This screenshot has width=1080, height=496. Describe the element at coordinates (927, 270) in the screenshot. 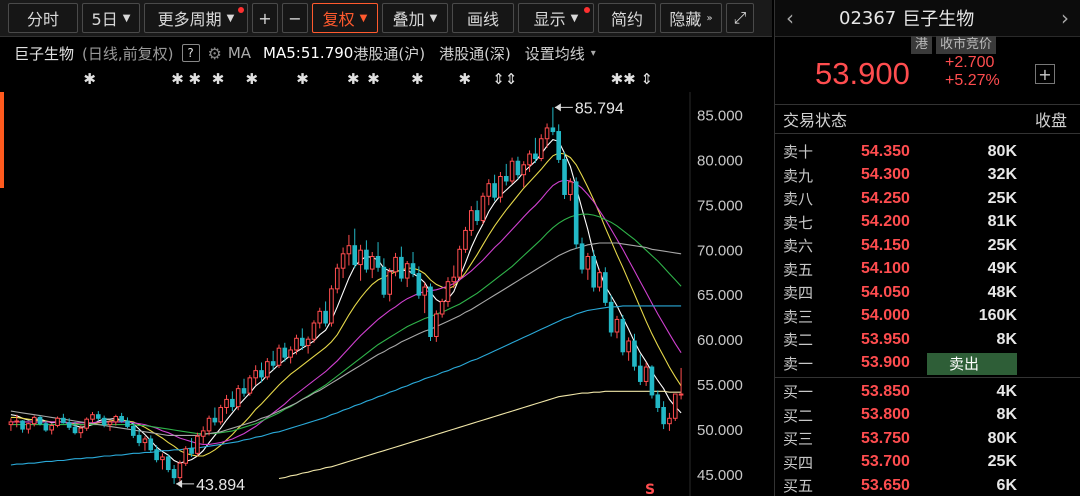

I see `ask-row: 卖五 54.100 49K` at that location.